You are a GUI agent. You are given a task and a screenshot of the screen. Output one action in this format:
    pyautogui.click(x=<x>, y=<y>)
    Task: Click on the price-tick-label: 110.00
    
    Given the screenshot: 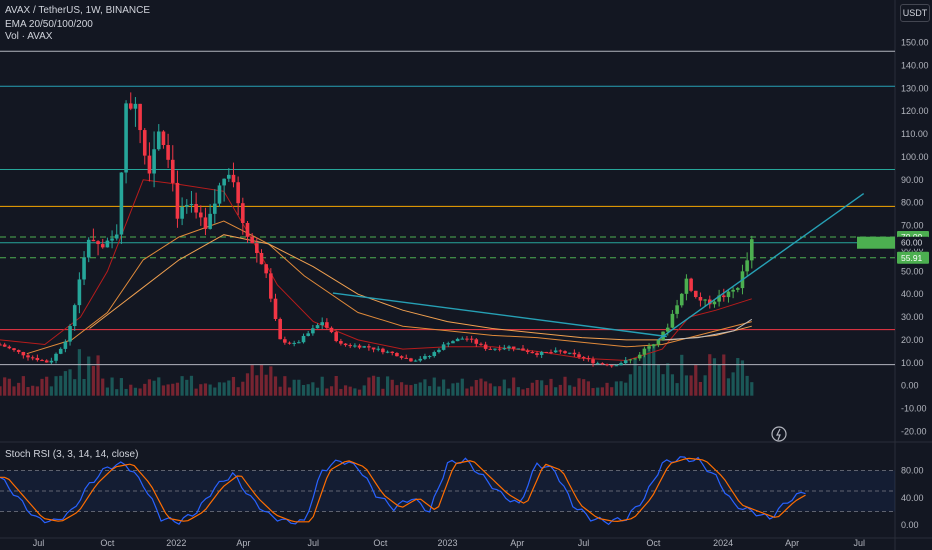 What is the action you would take?
    pyautogui.click(x=914, y=134)
    